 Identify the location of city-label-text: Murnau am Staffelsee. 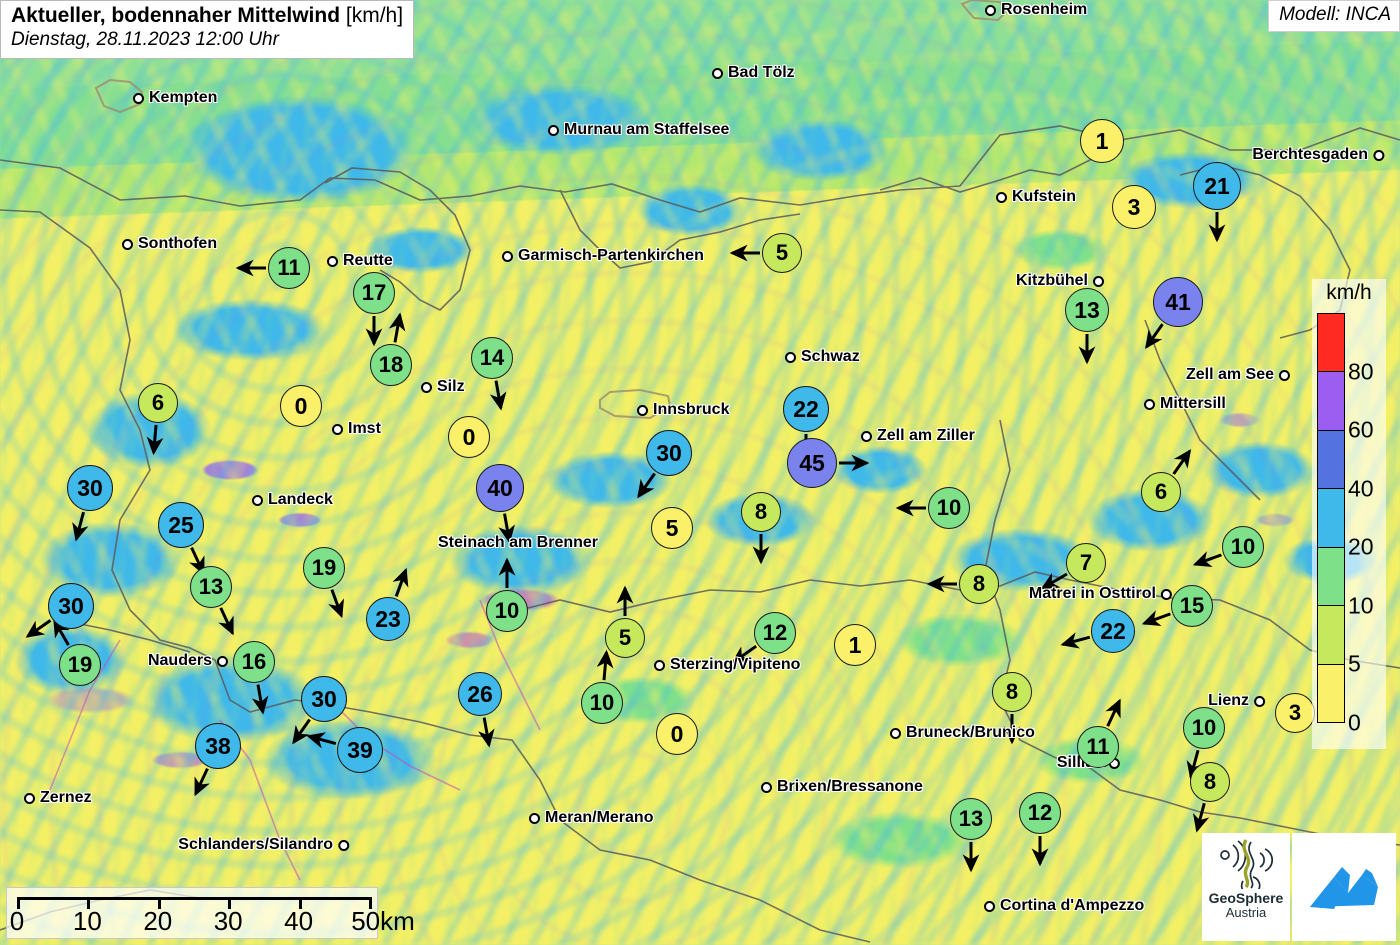
(647, 129).